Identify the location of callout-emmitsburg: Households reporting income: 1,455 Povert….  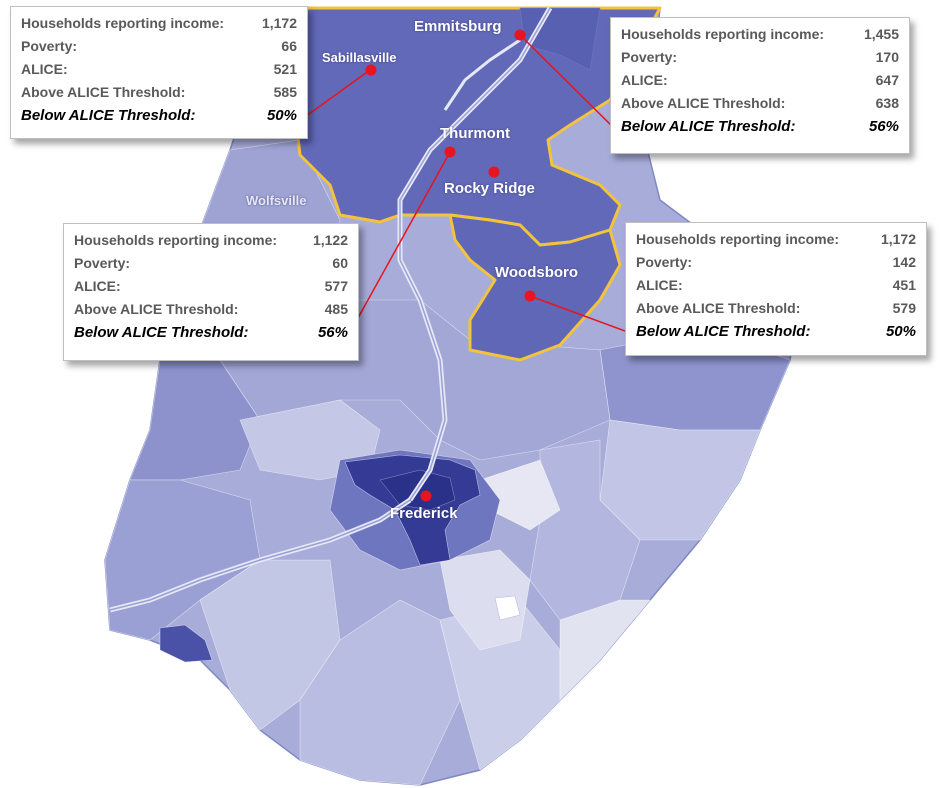
(760, 85).